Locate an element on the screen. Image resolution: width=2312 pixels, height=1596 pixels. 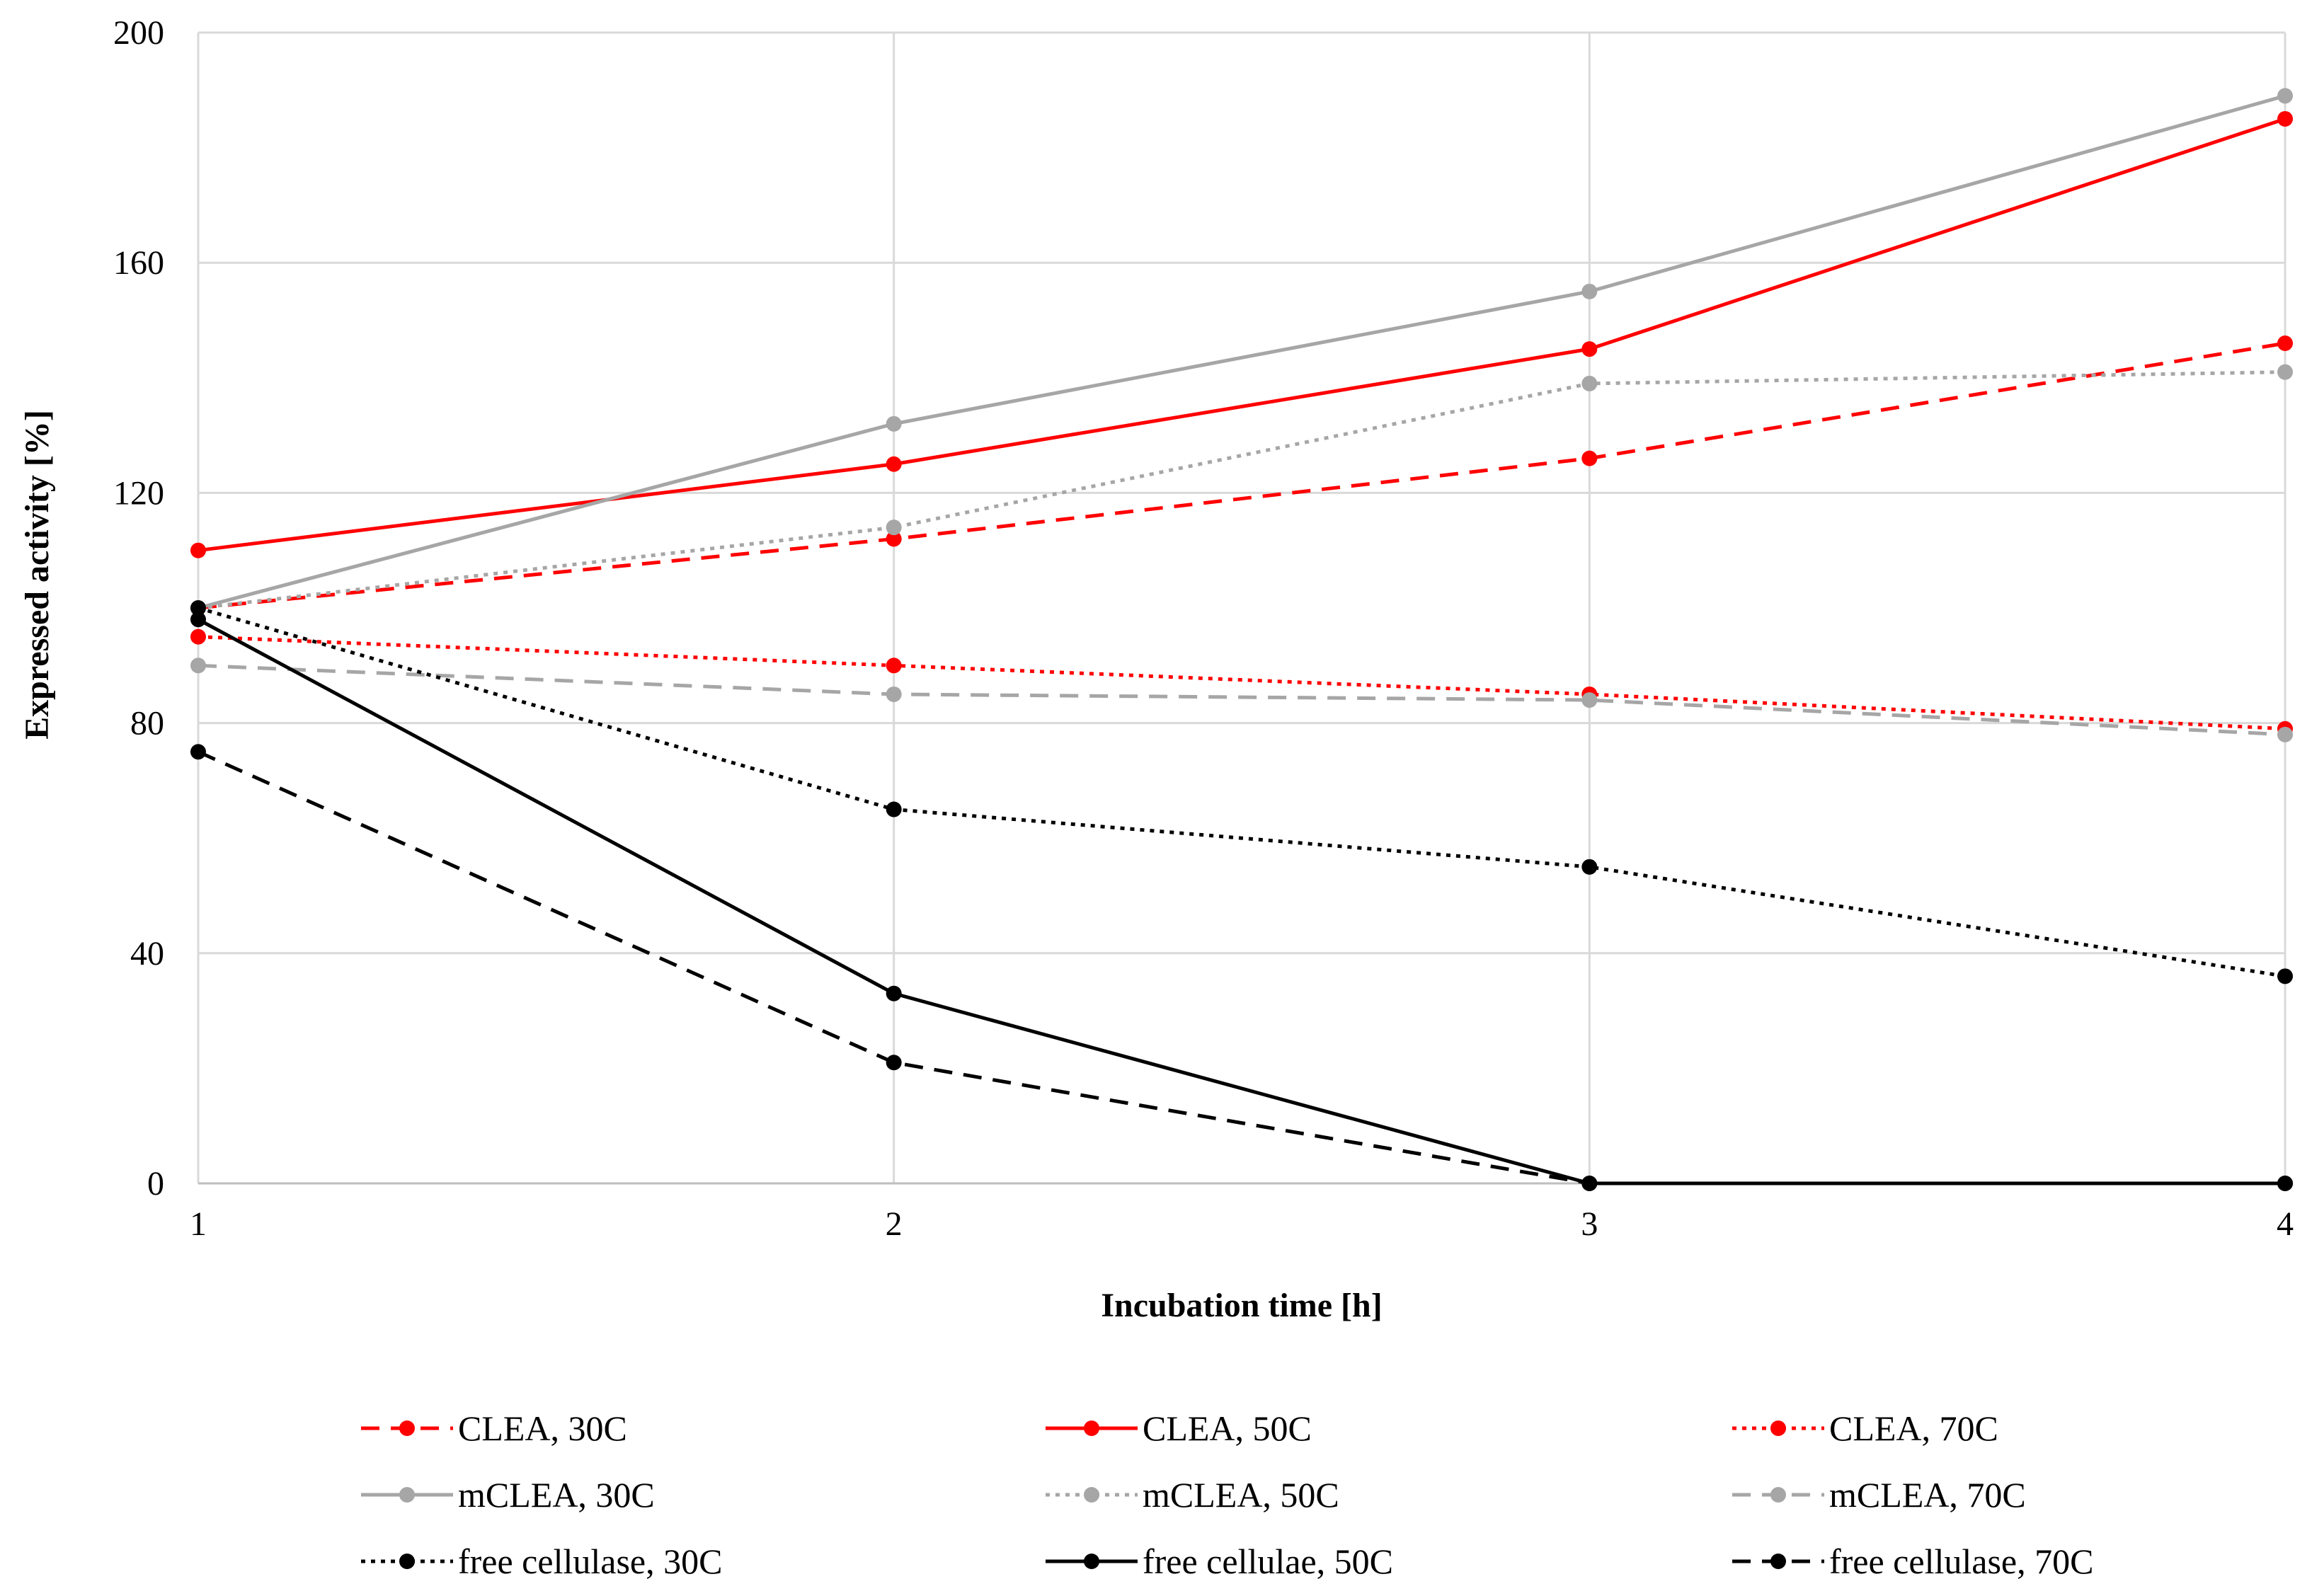
legend-item-5: mCLEA, 50C is located at coordinates (1193, 1495).